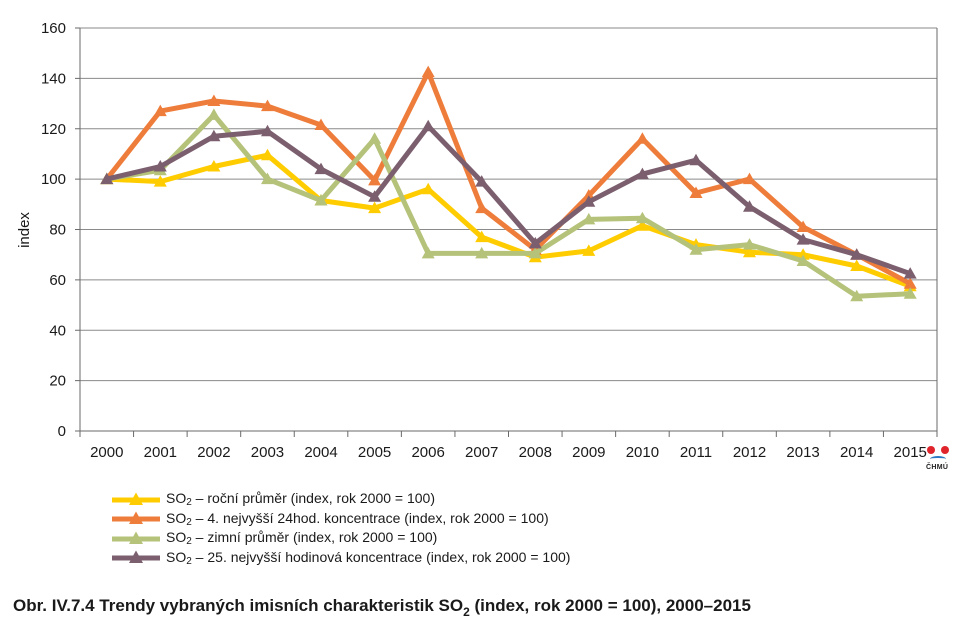  I want to click on caption-sub: 2, so click(466, 612).